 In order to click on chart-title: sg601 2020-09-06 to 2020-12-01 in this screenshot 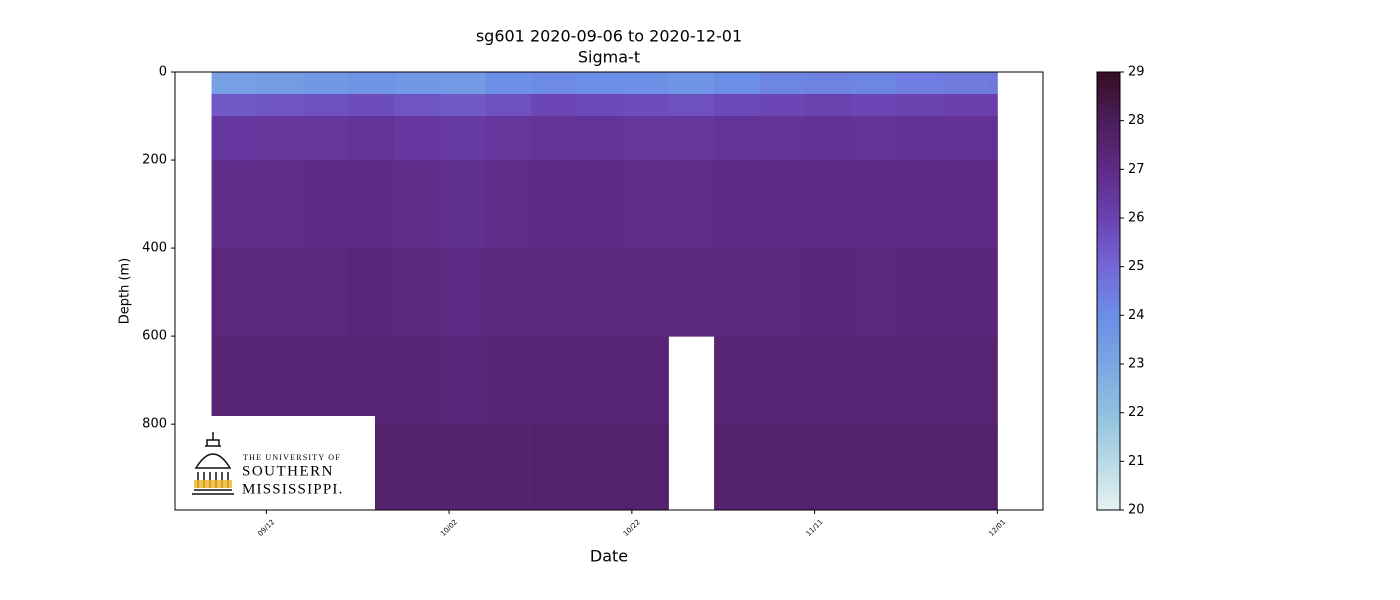, I will do `click(609, 36)`.